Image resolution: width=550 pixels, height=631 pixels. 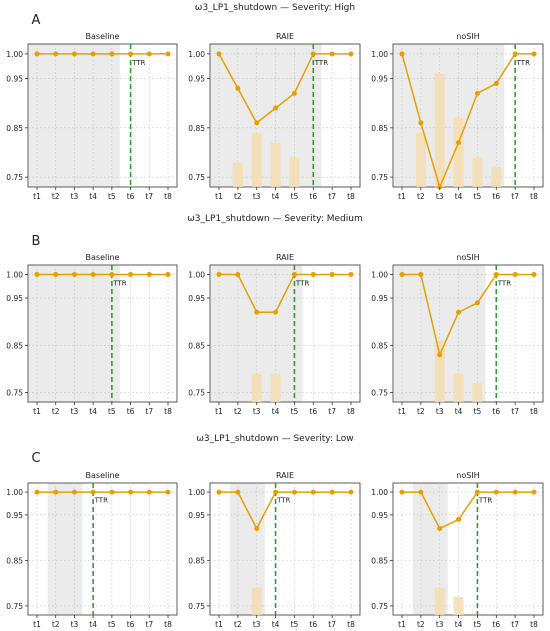 I want to click on panel-letter: A, so click(x=36, y=20).